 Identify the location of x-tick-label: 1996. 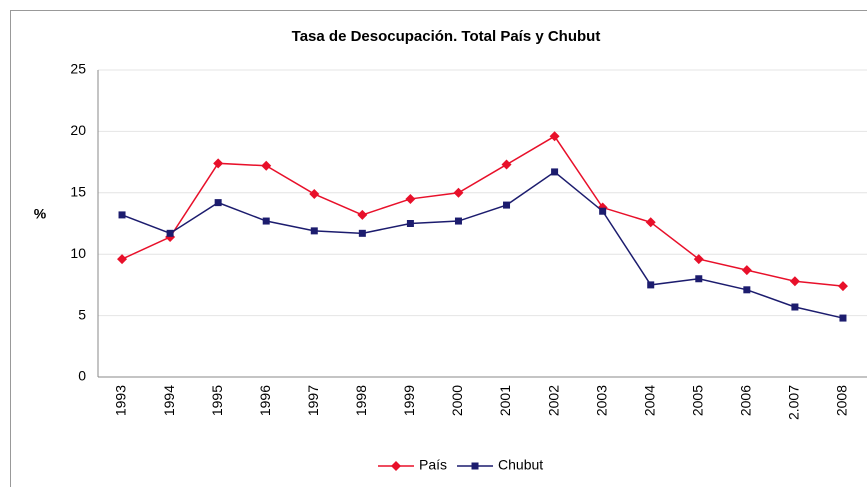
(265, 400).